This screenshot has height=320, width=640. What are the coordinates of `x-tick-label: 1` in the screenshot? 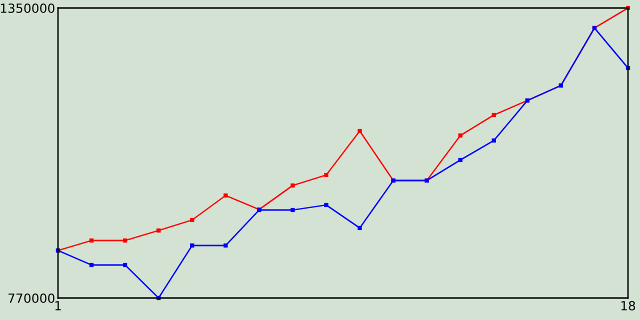 It's located at (58, 305).